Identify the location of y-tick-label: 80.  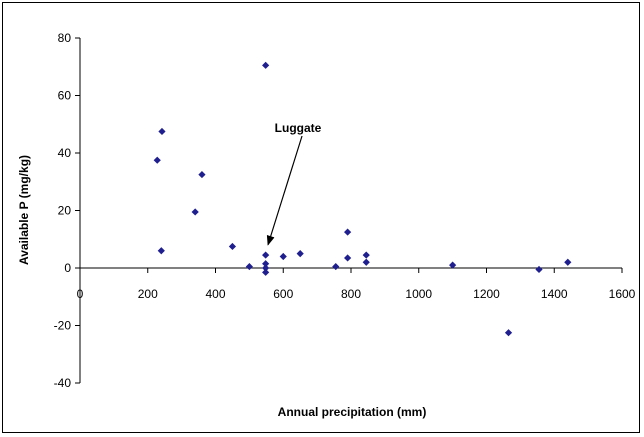
(65, 38).